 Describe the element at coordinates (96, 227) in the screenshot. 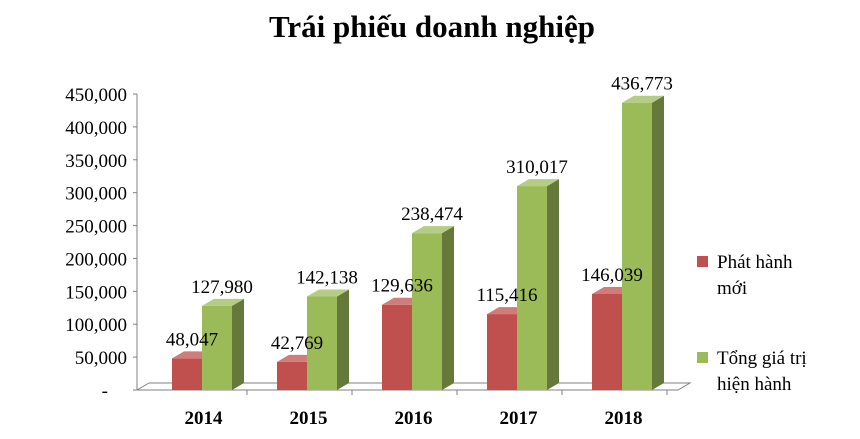

I see `y-tick-label: 250,000` at that location.